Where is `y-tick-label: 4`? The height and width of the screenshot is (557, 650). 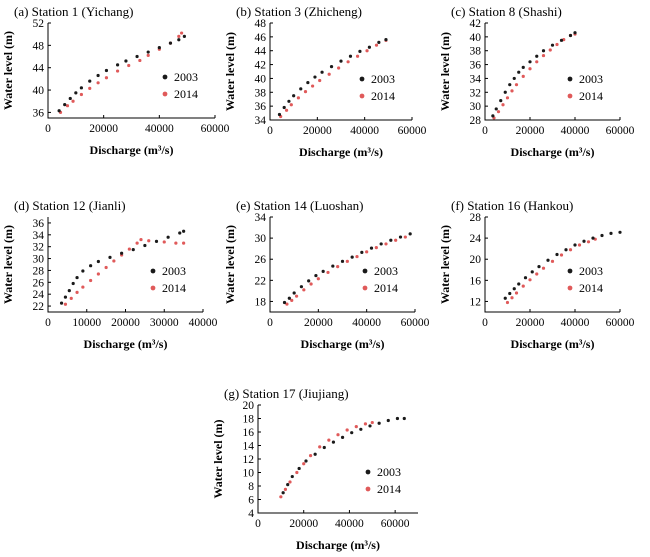
y-tick-label: 4 is located at coordinates (251, 514).